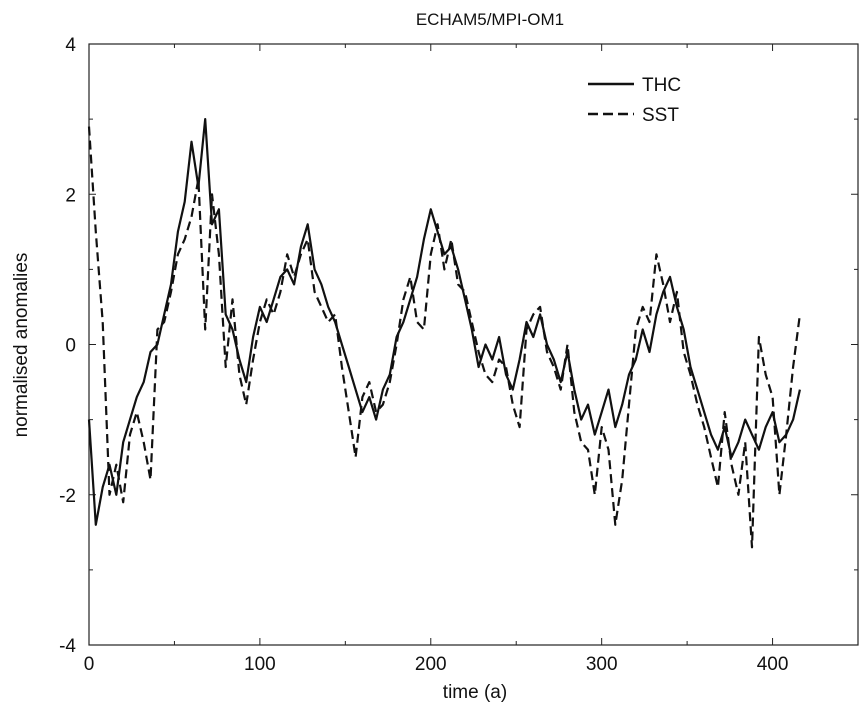  Describe the element at coordinates (661, 85) in the screenshot. I see `legend-label-thc: THC` at that location.